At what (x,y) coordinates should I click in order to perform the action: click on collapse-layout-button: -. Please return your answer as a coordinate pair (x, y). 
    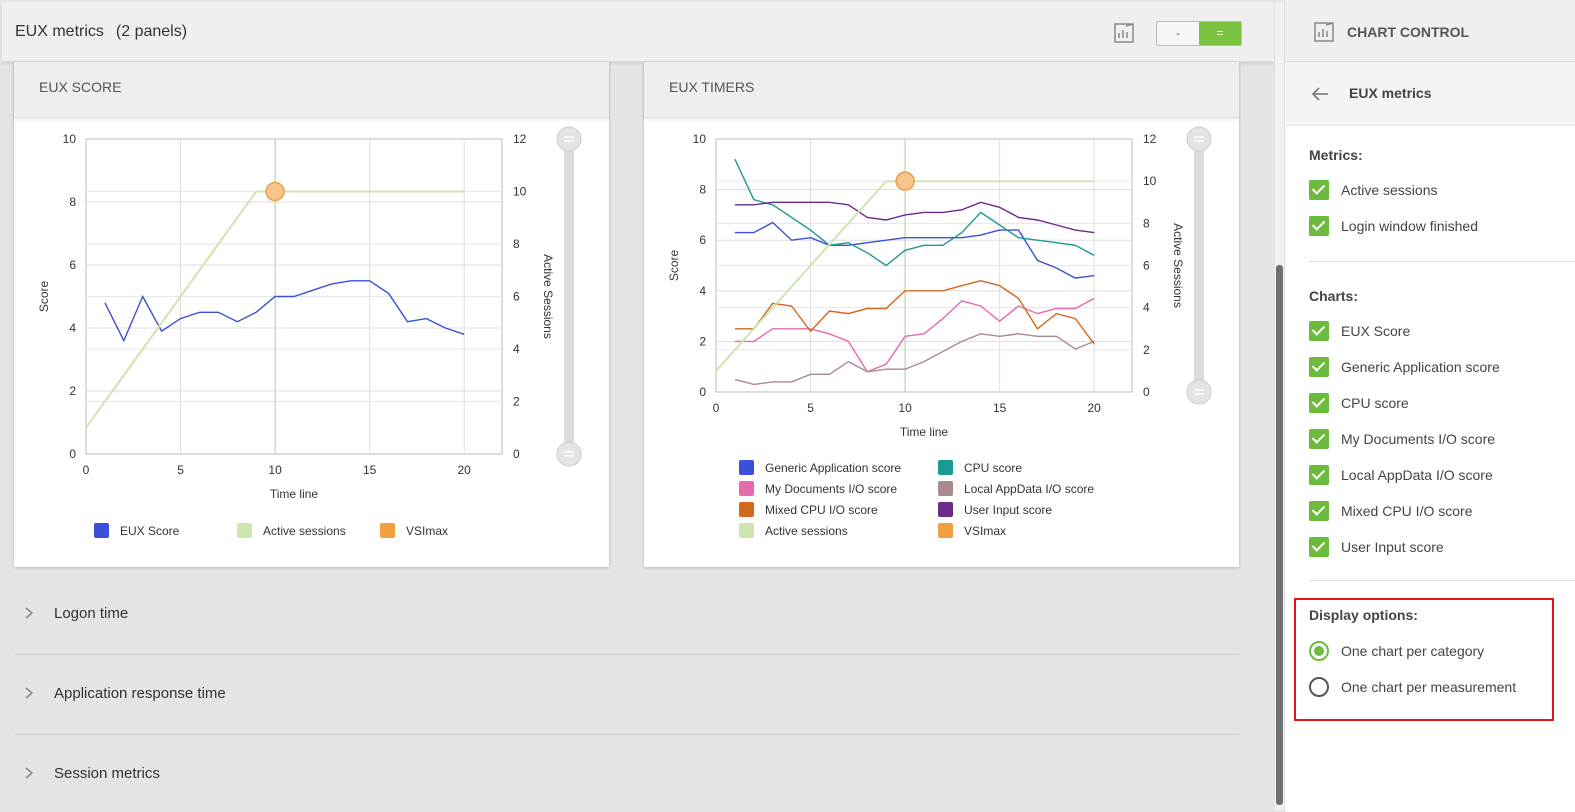
    Looking at the image, I should click on (1178, 33).